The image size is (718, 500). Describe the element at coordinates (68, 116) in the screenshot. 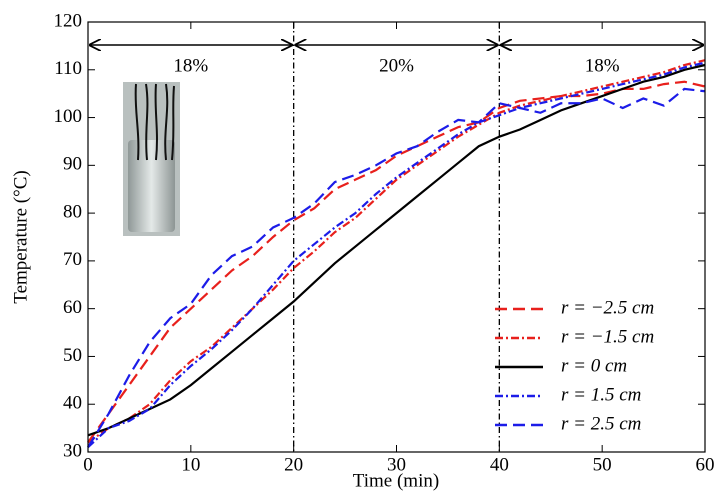

I see `y-tick-label: 100` at that location.